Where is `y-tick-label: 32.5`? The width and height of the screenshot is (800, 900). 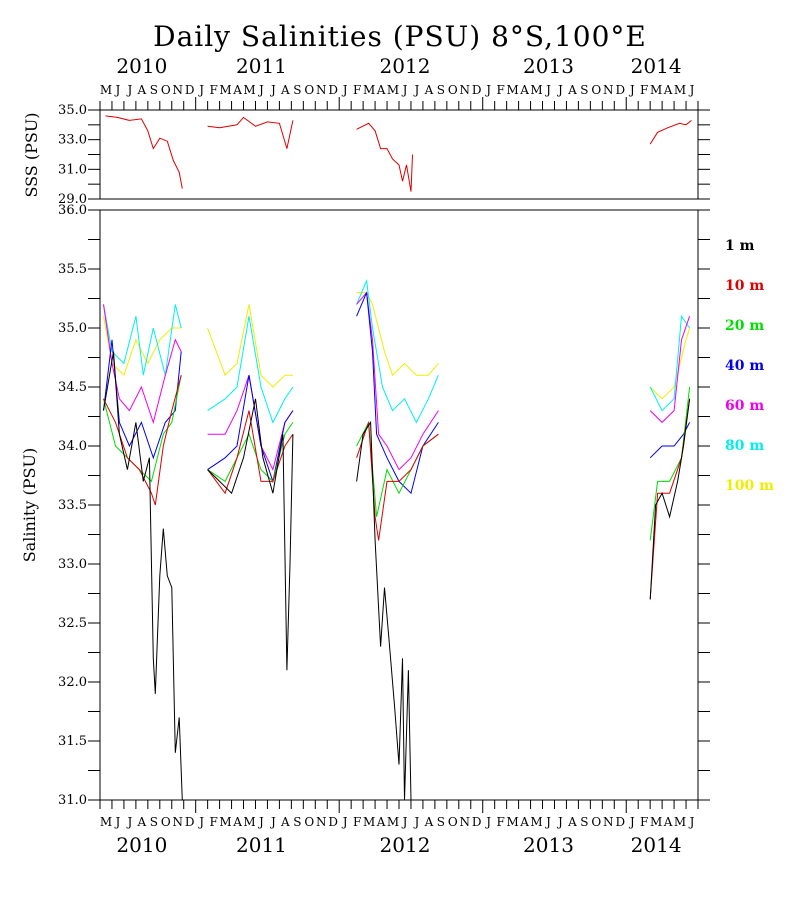 y-tick-label: 32.5 is located at coordinates (72, 623).